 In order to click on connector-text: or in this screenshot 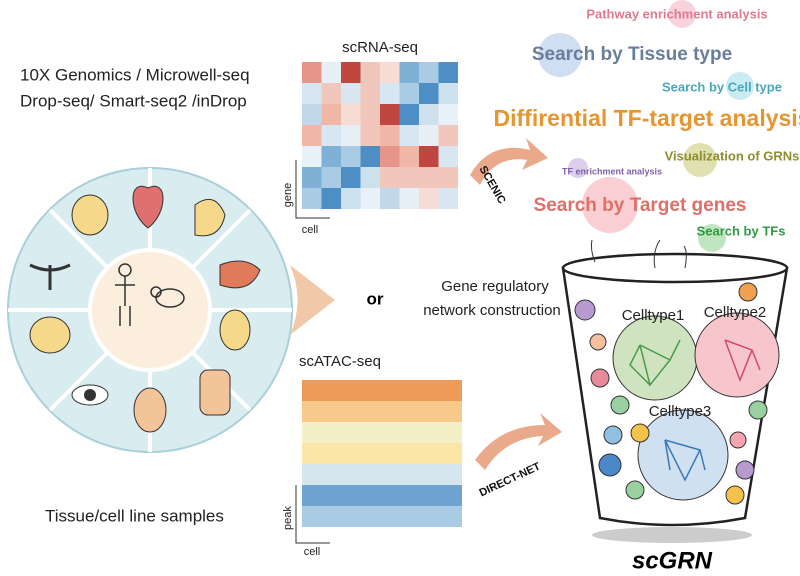, I will do `click(375, 298)`.